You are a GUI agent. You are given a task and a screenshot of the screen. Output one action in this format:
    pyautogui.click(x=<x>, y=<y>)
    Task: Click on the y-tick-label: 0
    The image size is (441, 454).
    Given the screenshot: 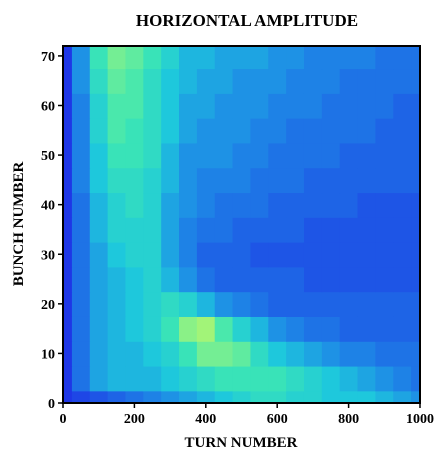 What is the action you would take?
    pyautogui.click(x=51, y=404)
    